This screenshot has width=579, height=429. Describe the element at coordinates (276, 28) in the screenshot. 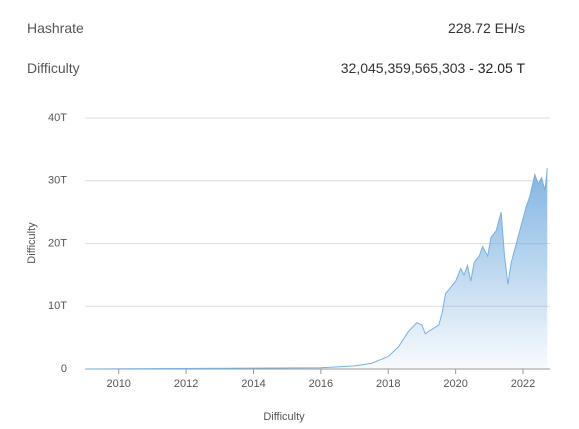

I see `stat-row: Hashrate 228.72 EH/s` at that location.